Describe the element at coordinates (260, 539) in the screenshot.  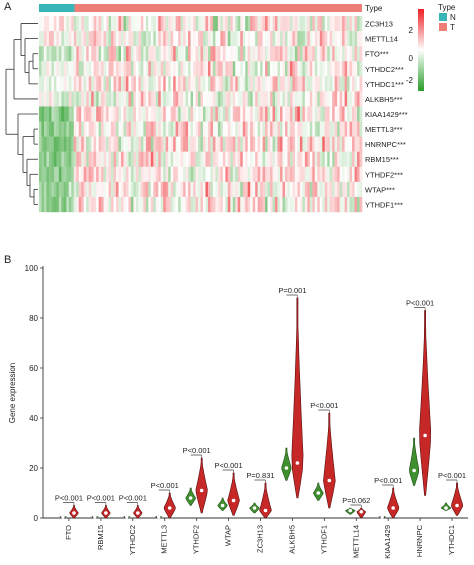
I see `x-tick-label: ZC3H13` at that location.